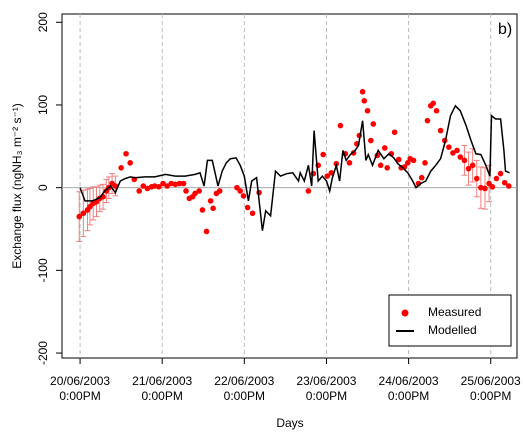 This screenshot has width=523, height=436. Describe the element at coordinates (162, 388) in the screenshot. I see `x-tick-label: 21/06/2003 0:00PM` at that location.